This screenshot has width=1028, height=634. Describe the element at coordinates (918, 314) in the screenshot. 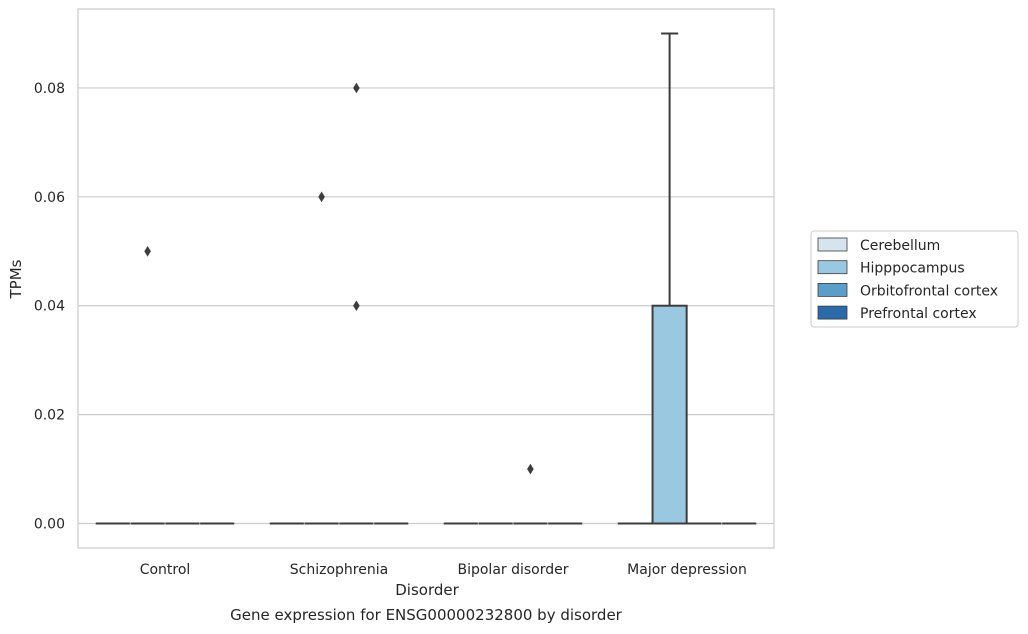

I see `legend-label: Prefrontal cortex` at that location.